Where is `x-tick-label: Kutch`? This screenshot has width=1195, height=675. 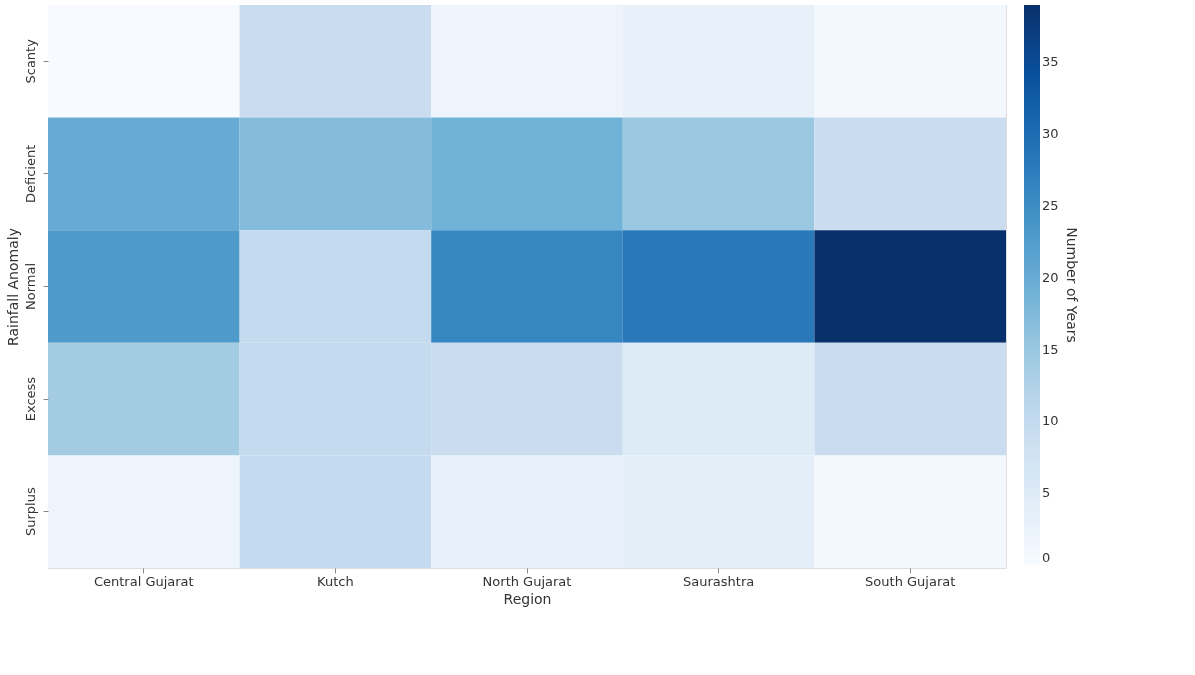 x-tick-label: Kutch is located at coordinates (335, 581).